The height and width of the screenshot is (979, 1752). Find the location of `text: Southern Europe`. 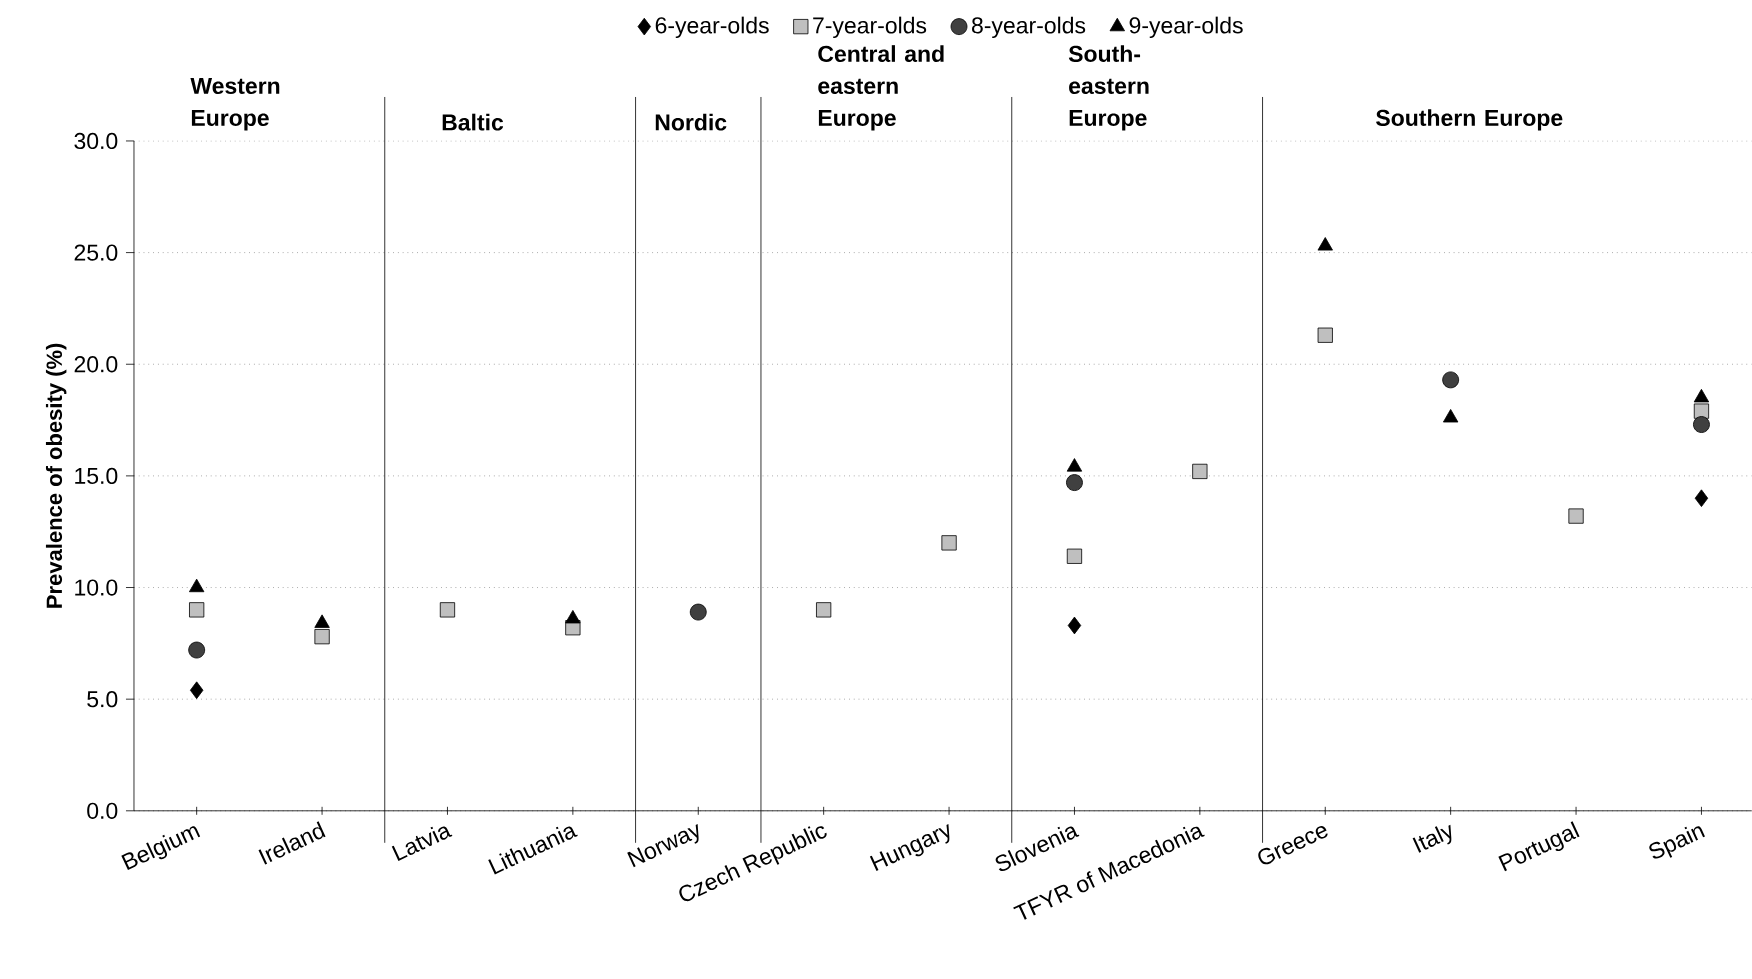

text: Southern Europe is located at coordinates (1469, 120).